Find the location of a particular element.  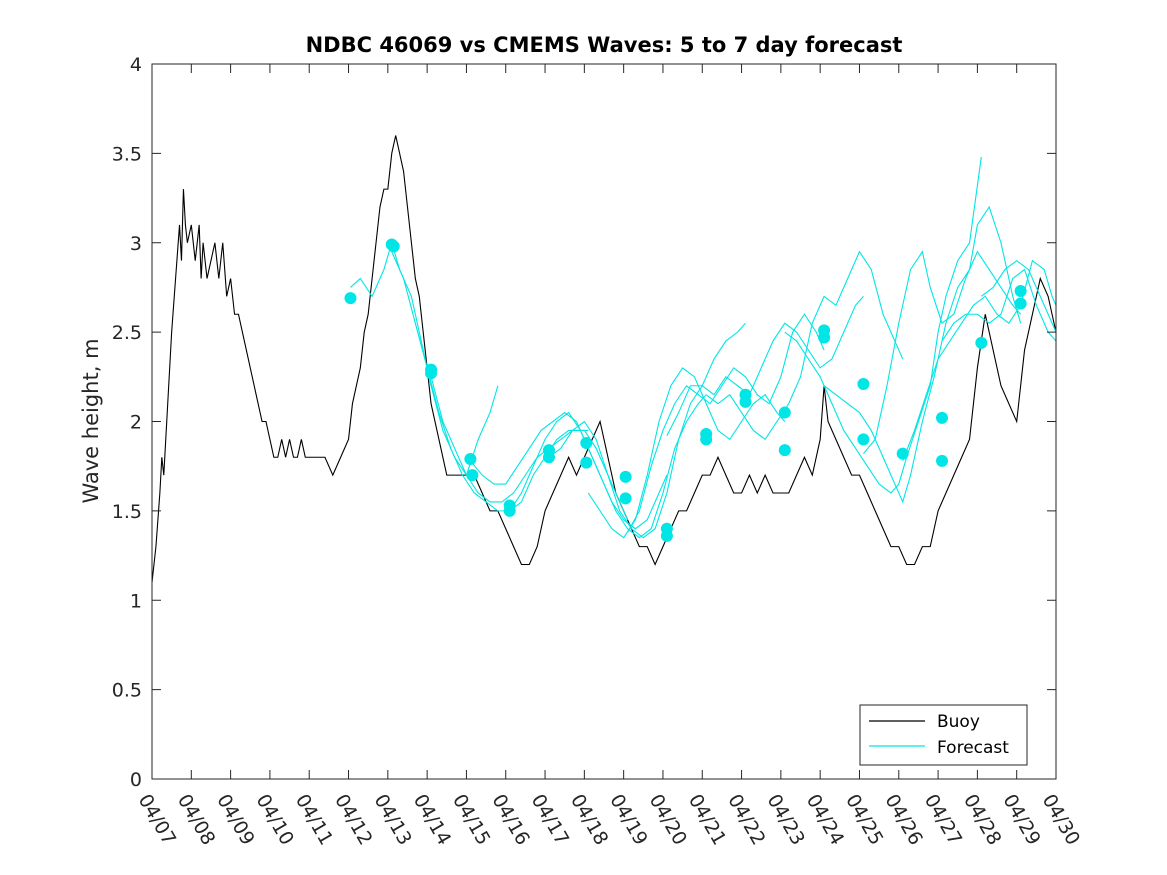

y-tick-label: 2.5 is located at coordinates (127, 333).